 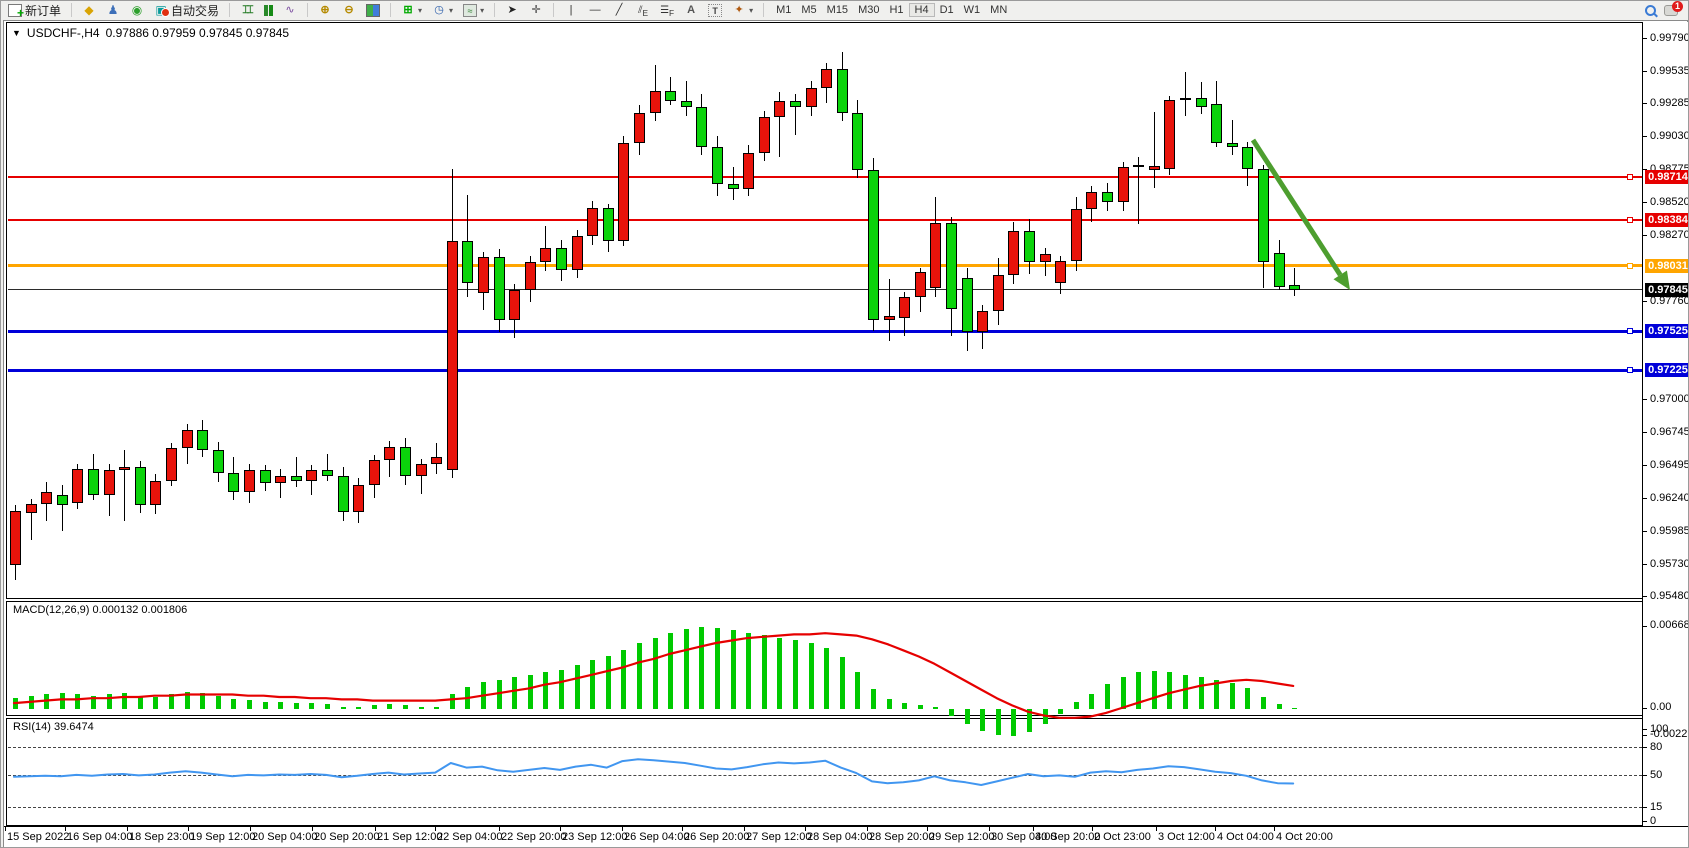 What do you see at coordinates (373, 10) in the screenshot?
I see `tile-windows-button` at bounding box center [373, 10].